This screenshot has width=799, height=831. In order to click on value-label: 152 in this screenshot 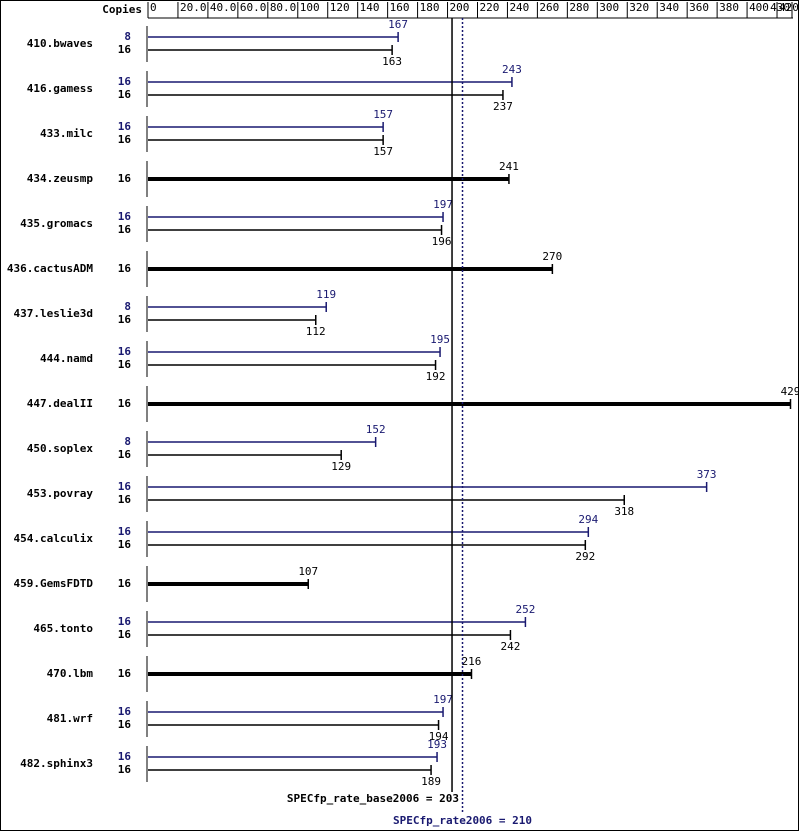, I will do `click(376, 429)`.